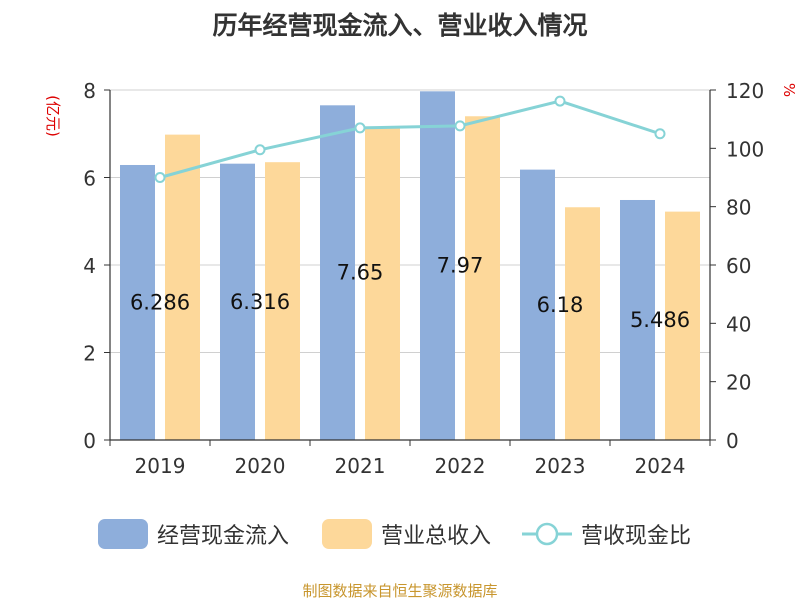 This screenshot has width=800, height=604. I want to click on legend-swatch-marker, so click(547, 534).